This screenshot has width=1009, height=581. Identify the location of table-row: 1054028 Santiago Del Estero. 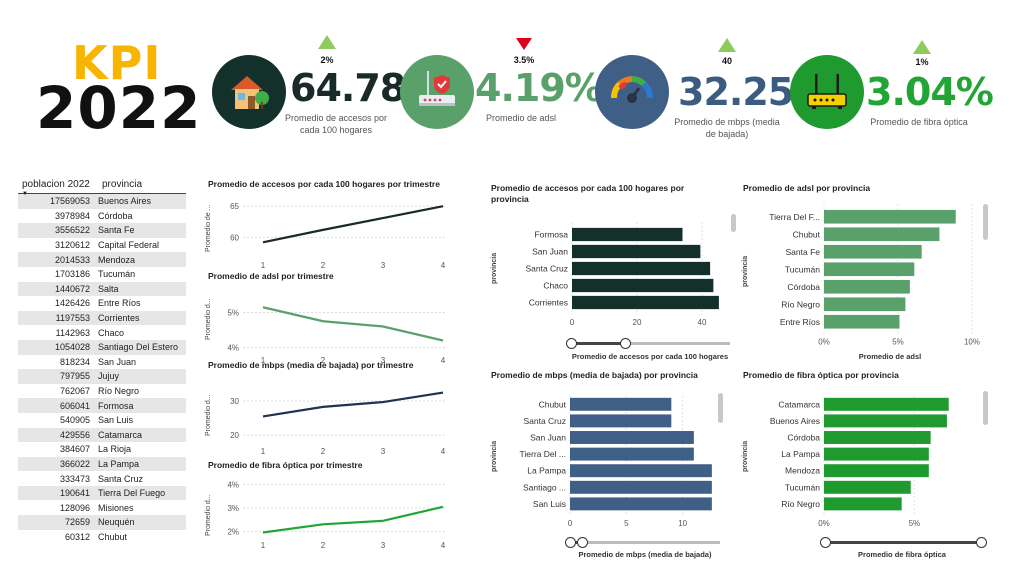
(102, 347).